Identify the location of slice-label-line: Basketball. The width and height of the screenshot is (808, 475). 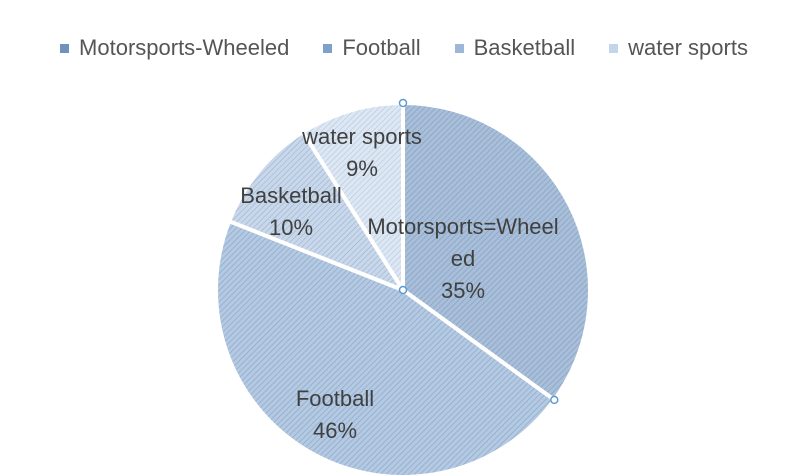
(291, 195).